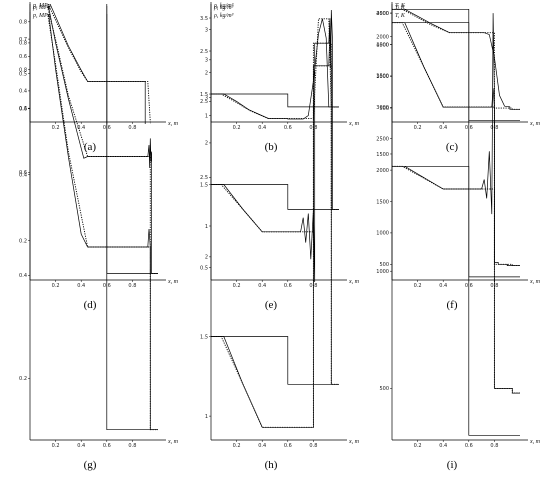 Image resolution: width=550 pixels, height=497 pixels. Describe the element at coordinates (90, 465) in the screenshot. I see `panel-caption: (g)` at that location.